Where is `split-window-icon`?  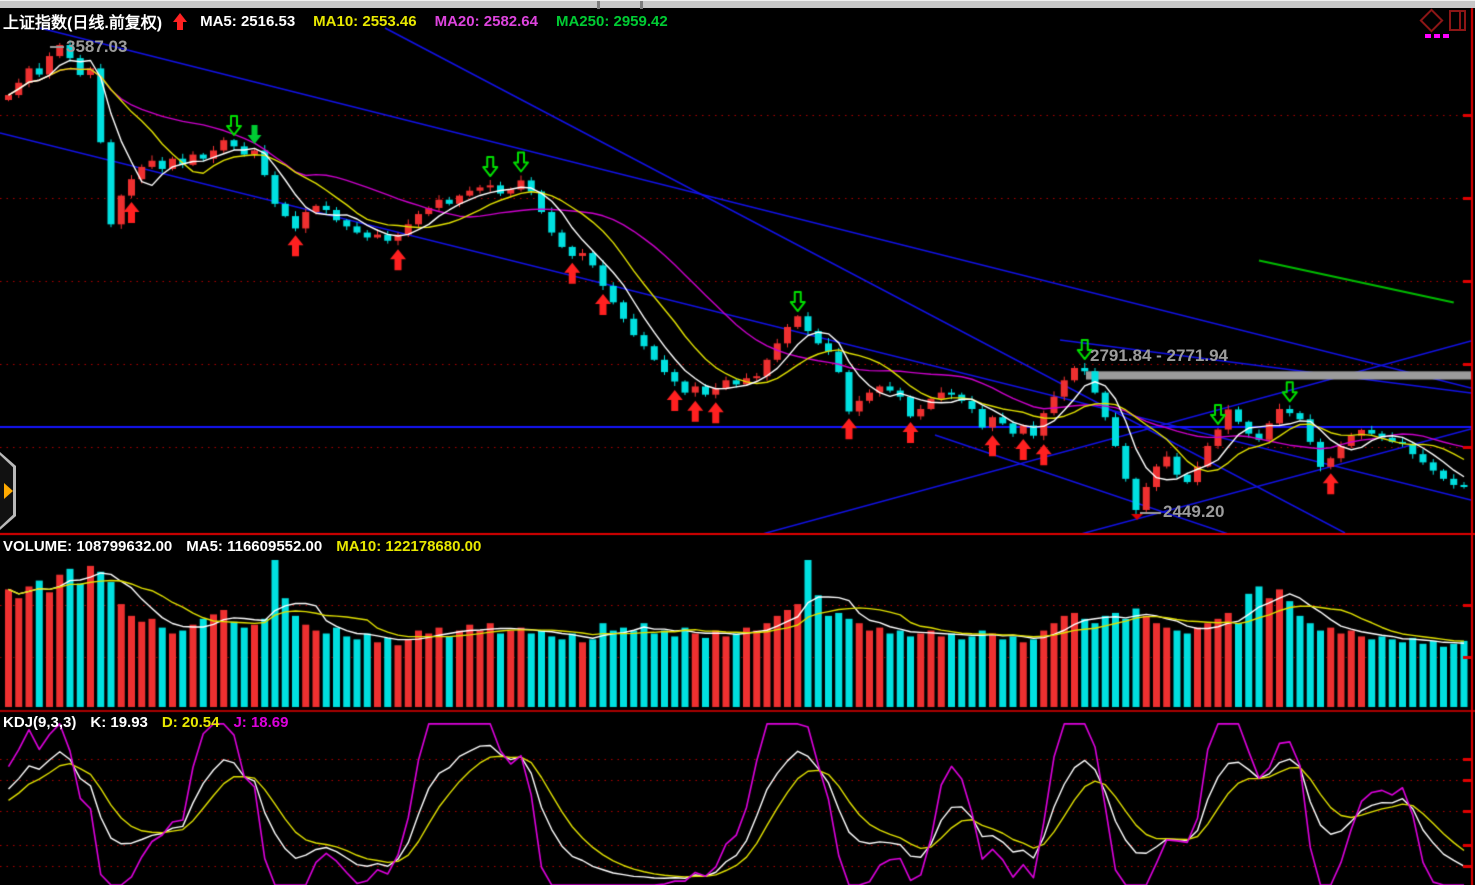 split-window-icon is located at coordinates (1457, 20).